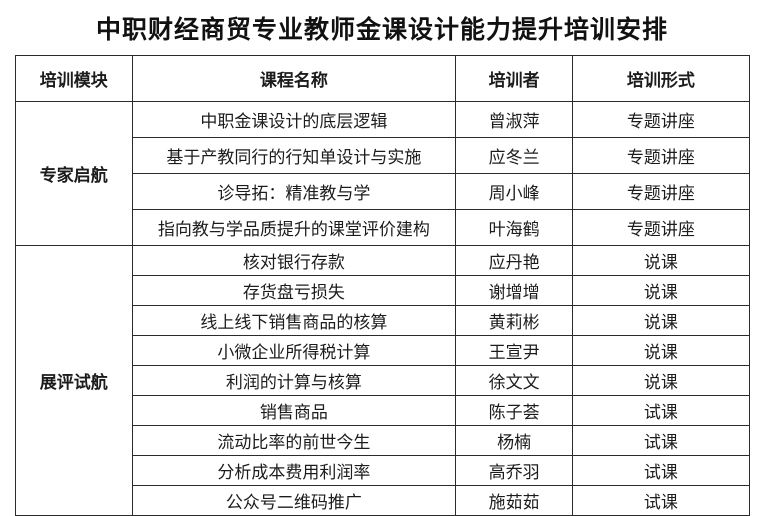 Image resolution: width=764 pixels, height=516 pixels. Describe the element at coordinates (293, 320) in the screenshot. I see `course-cell: 线上线下销售商品的核算` at that location.